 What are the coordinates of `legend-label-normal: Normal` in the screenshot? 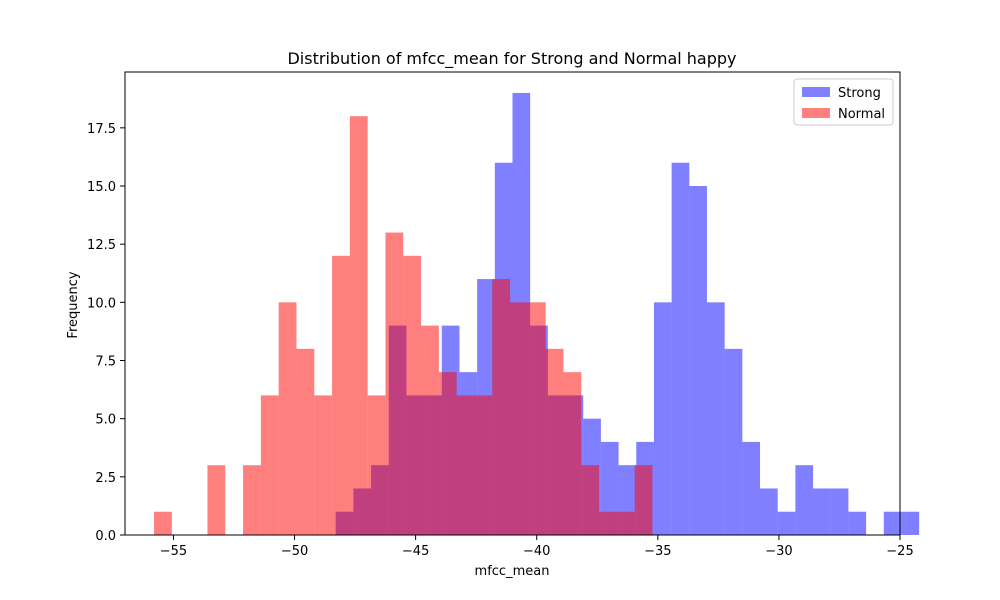 It's located at (861, 114).